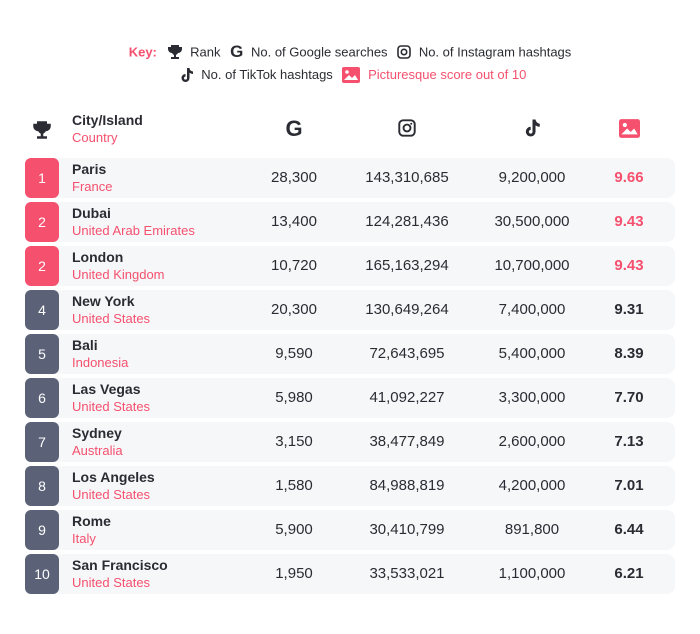  I want to click on city-name: Dubai, so click(91, 213).